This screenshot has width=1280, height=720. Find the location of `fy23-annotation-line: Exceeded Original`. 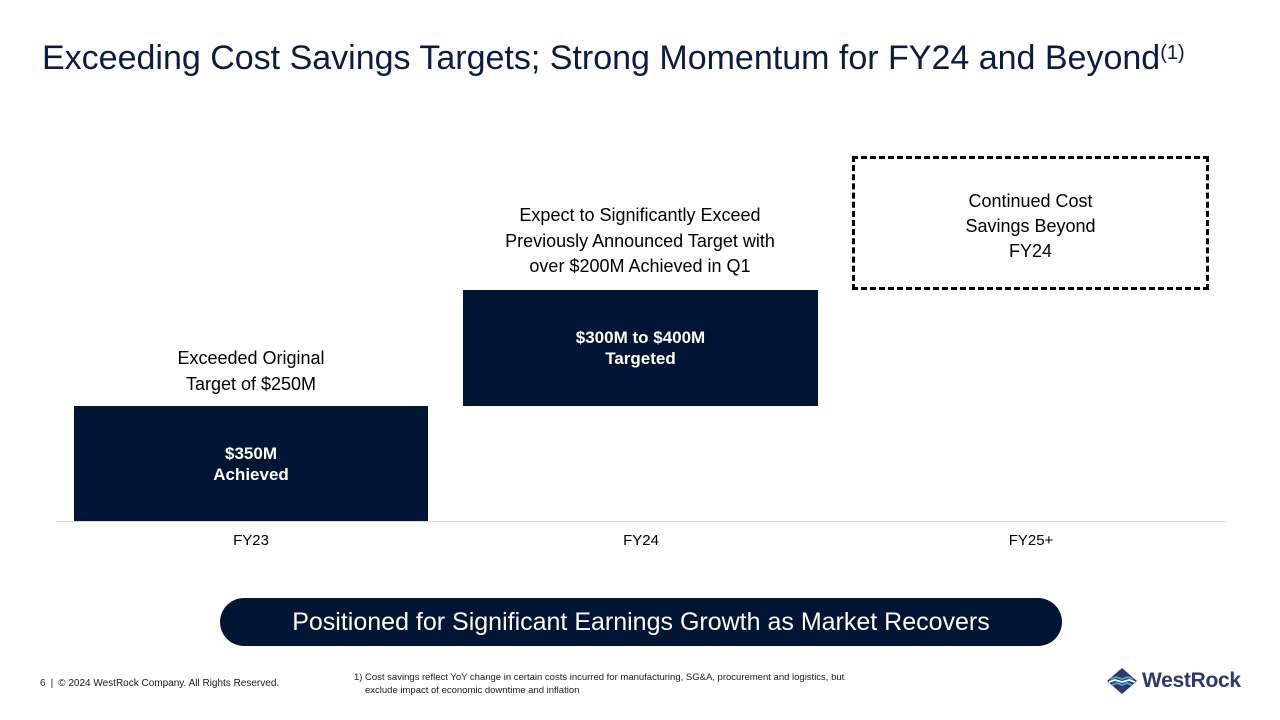

fy23-annotation-line: Exceeded Original is located at coordinates (251, 358).